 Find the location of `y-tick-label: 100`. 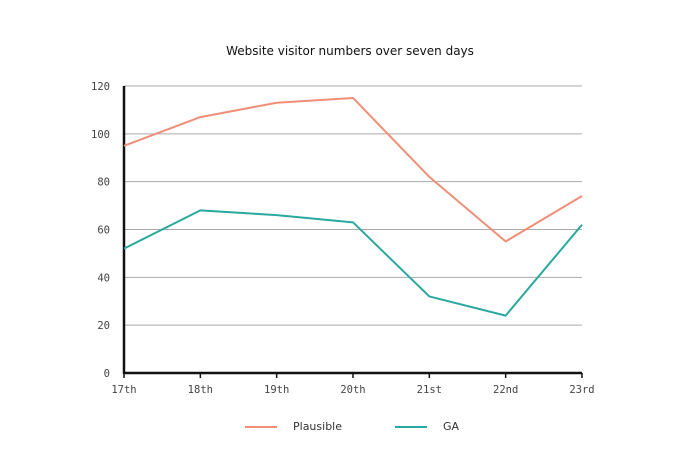

y-tick-label: 100 is located at coordinates (100, 135).